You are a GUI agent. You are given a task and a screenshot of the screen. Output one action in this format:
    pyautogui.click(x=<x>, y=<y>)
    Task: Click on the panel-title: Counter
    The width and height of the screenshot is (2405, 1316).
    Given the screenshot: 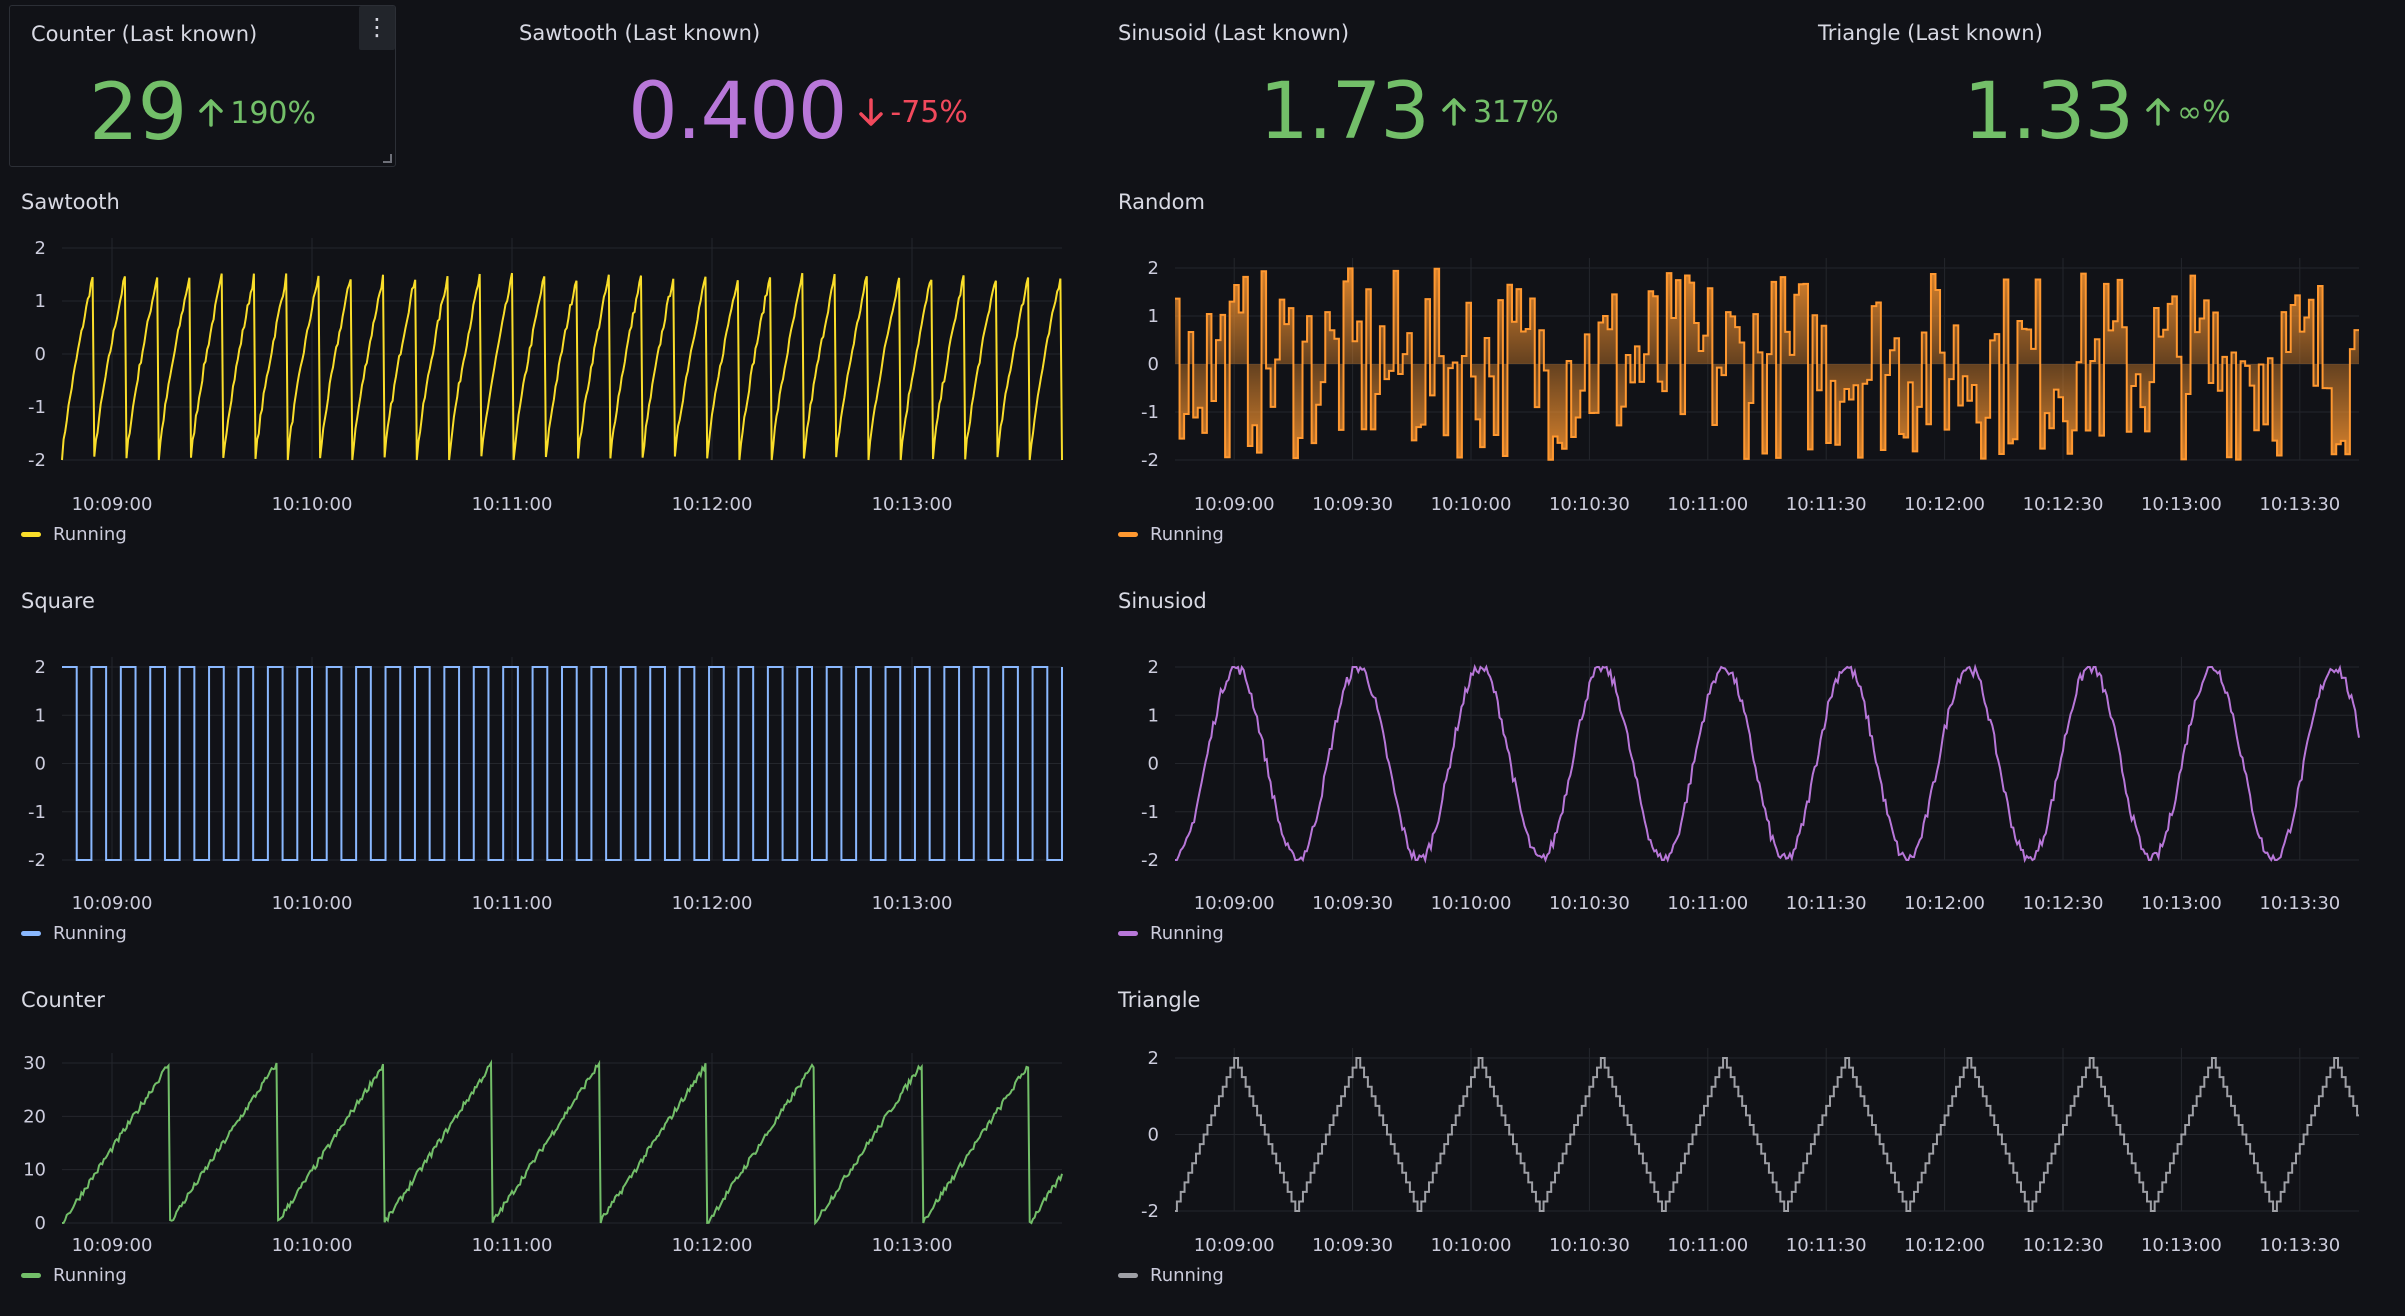 What is the action you would take?
    pyautogui.click(x=63, y=1000)
    